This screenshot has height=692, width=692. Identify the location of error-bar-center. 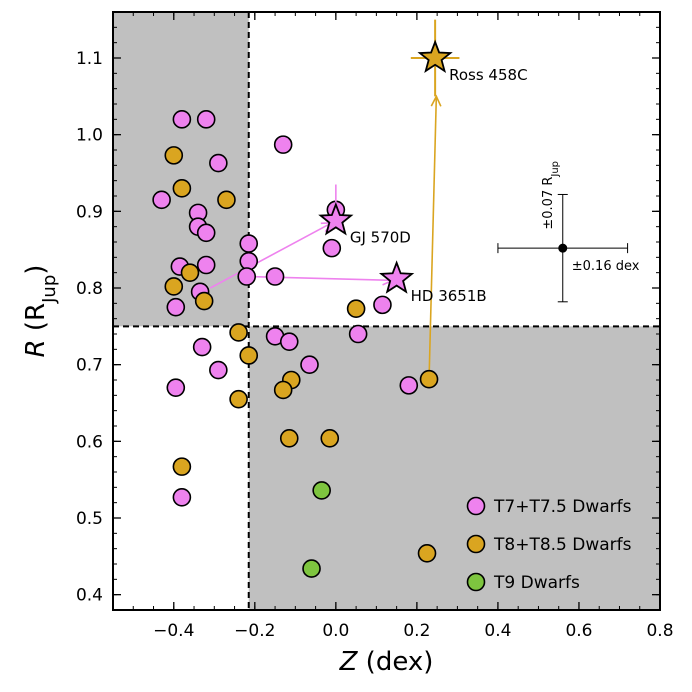
(563, 248).